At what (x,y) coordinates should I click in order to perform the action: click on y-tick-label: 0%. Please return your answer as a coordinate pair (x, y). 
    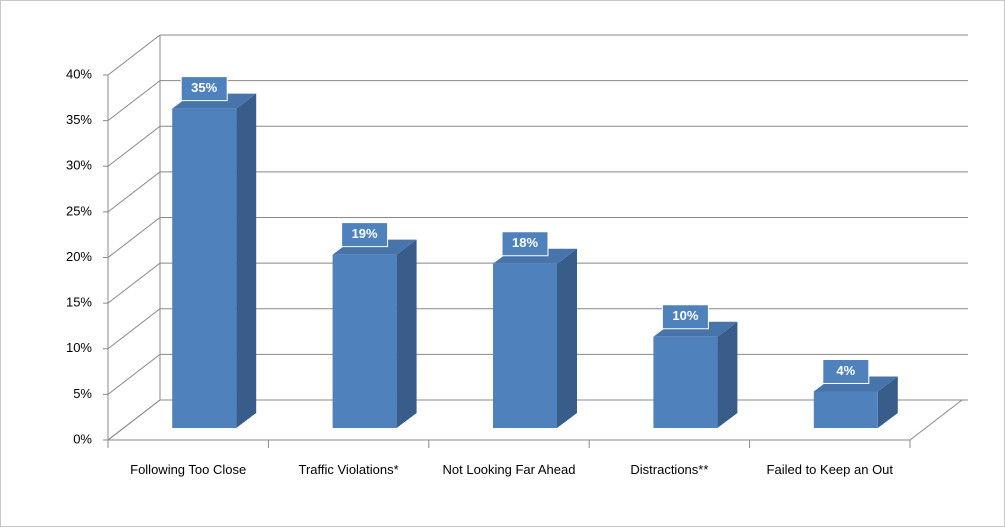
    Looking at the image, I should click on (82, 438).